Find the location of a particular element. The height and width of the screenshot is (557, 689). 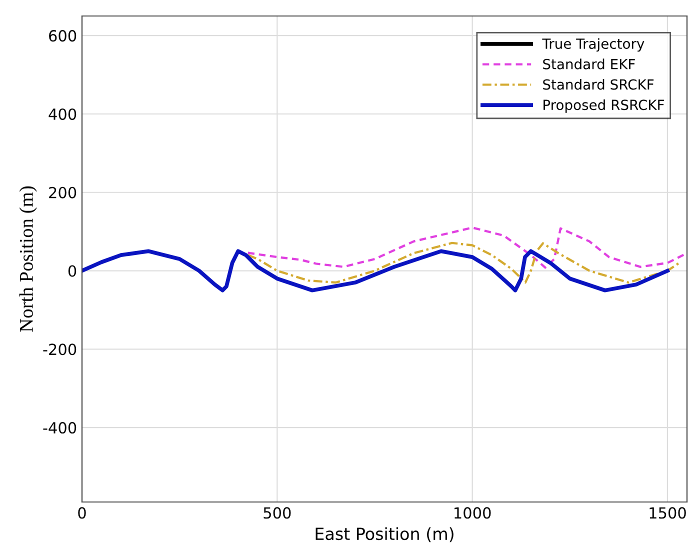

legend-label: Standard SRCKF is located at coordinates (598, 84).